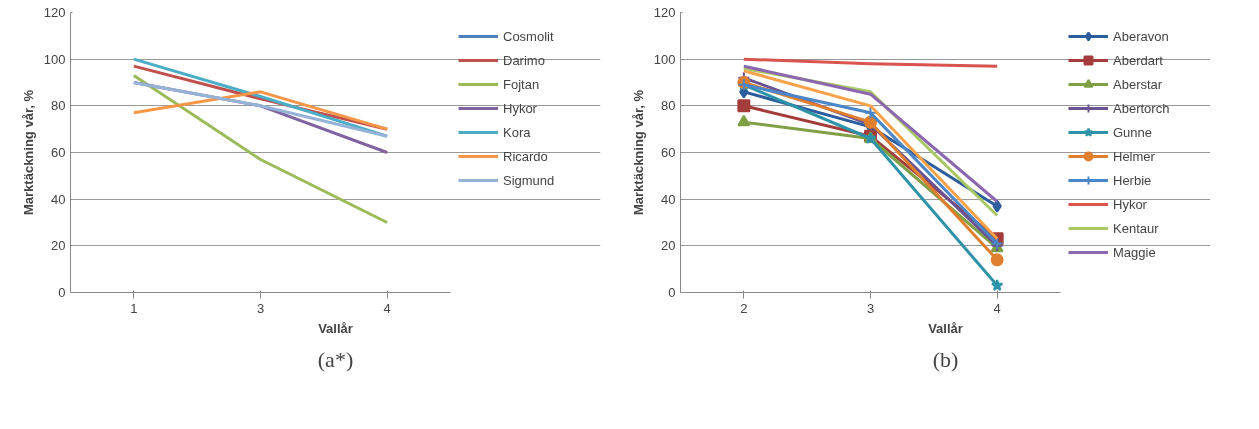 This screenshot has height=429, width=1259. I want to click on legend-label: Darimo, so click(524, 60).